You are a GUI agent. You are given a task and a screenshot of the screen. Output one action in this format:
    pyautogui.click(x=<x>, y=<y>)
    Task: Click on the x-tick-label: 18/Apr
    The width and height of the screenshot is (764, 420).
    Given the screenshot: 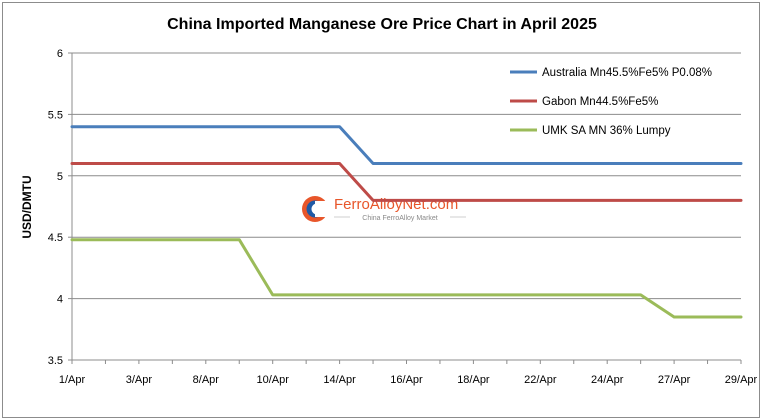 What is the action you would take?
    pyautogui.click(x=473, y=380)
    